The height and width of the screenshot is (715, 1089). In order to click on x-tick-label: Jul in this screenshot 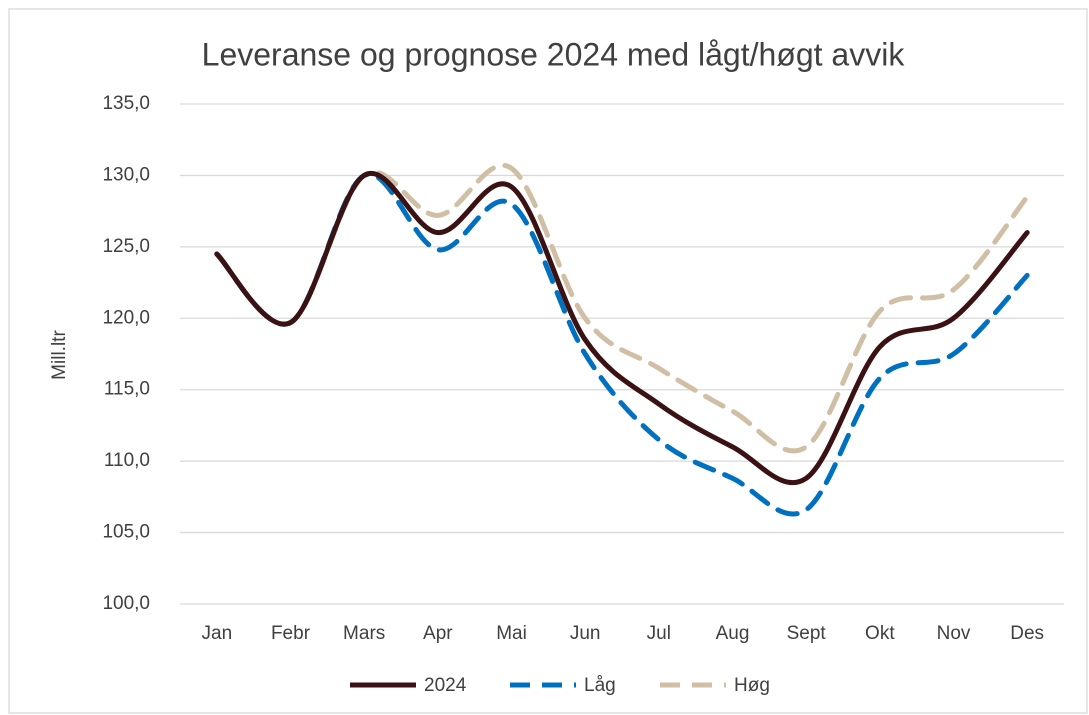, I will do `click(659, 633)`.